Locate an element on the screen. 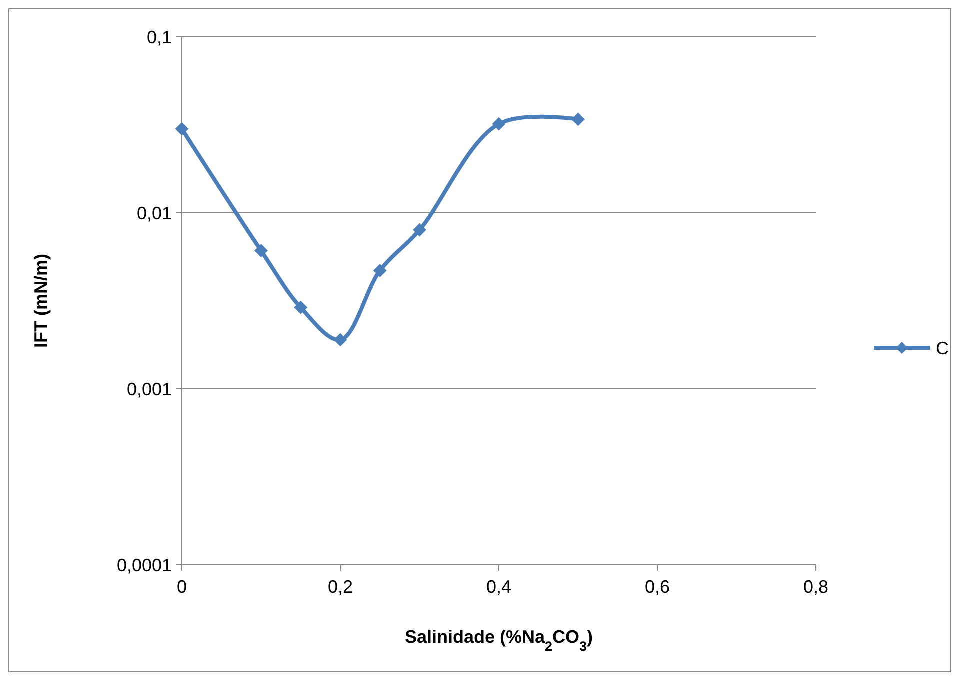  x-tick-label: 0,8 is located at coordinates (816, 587).